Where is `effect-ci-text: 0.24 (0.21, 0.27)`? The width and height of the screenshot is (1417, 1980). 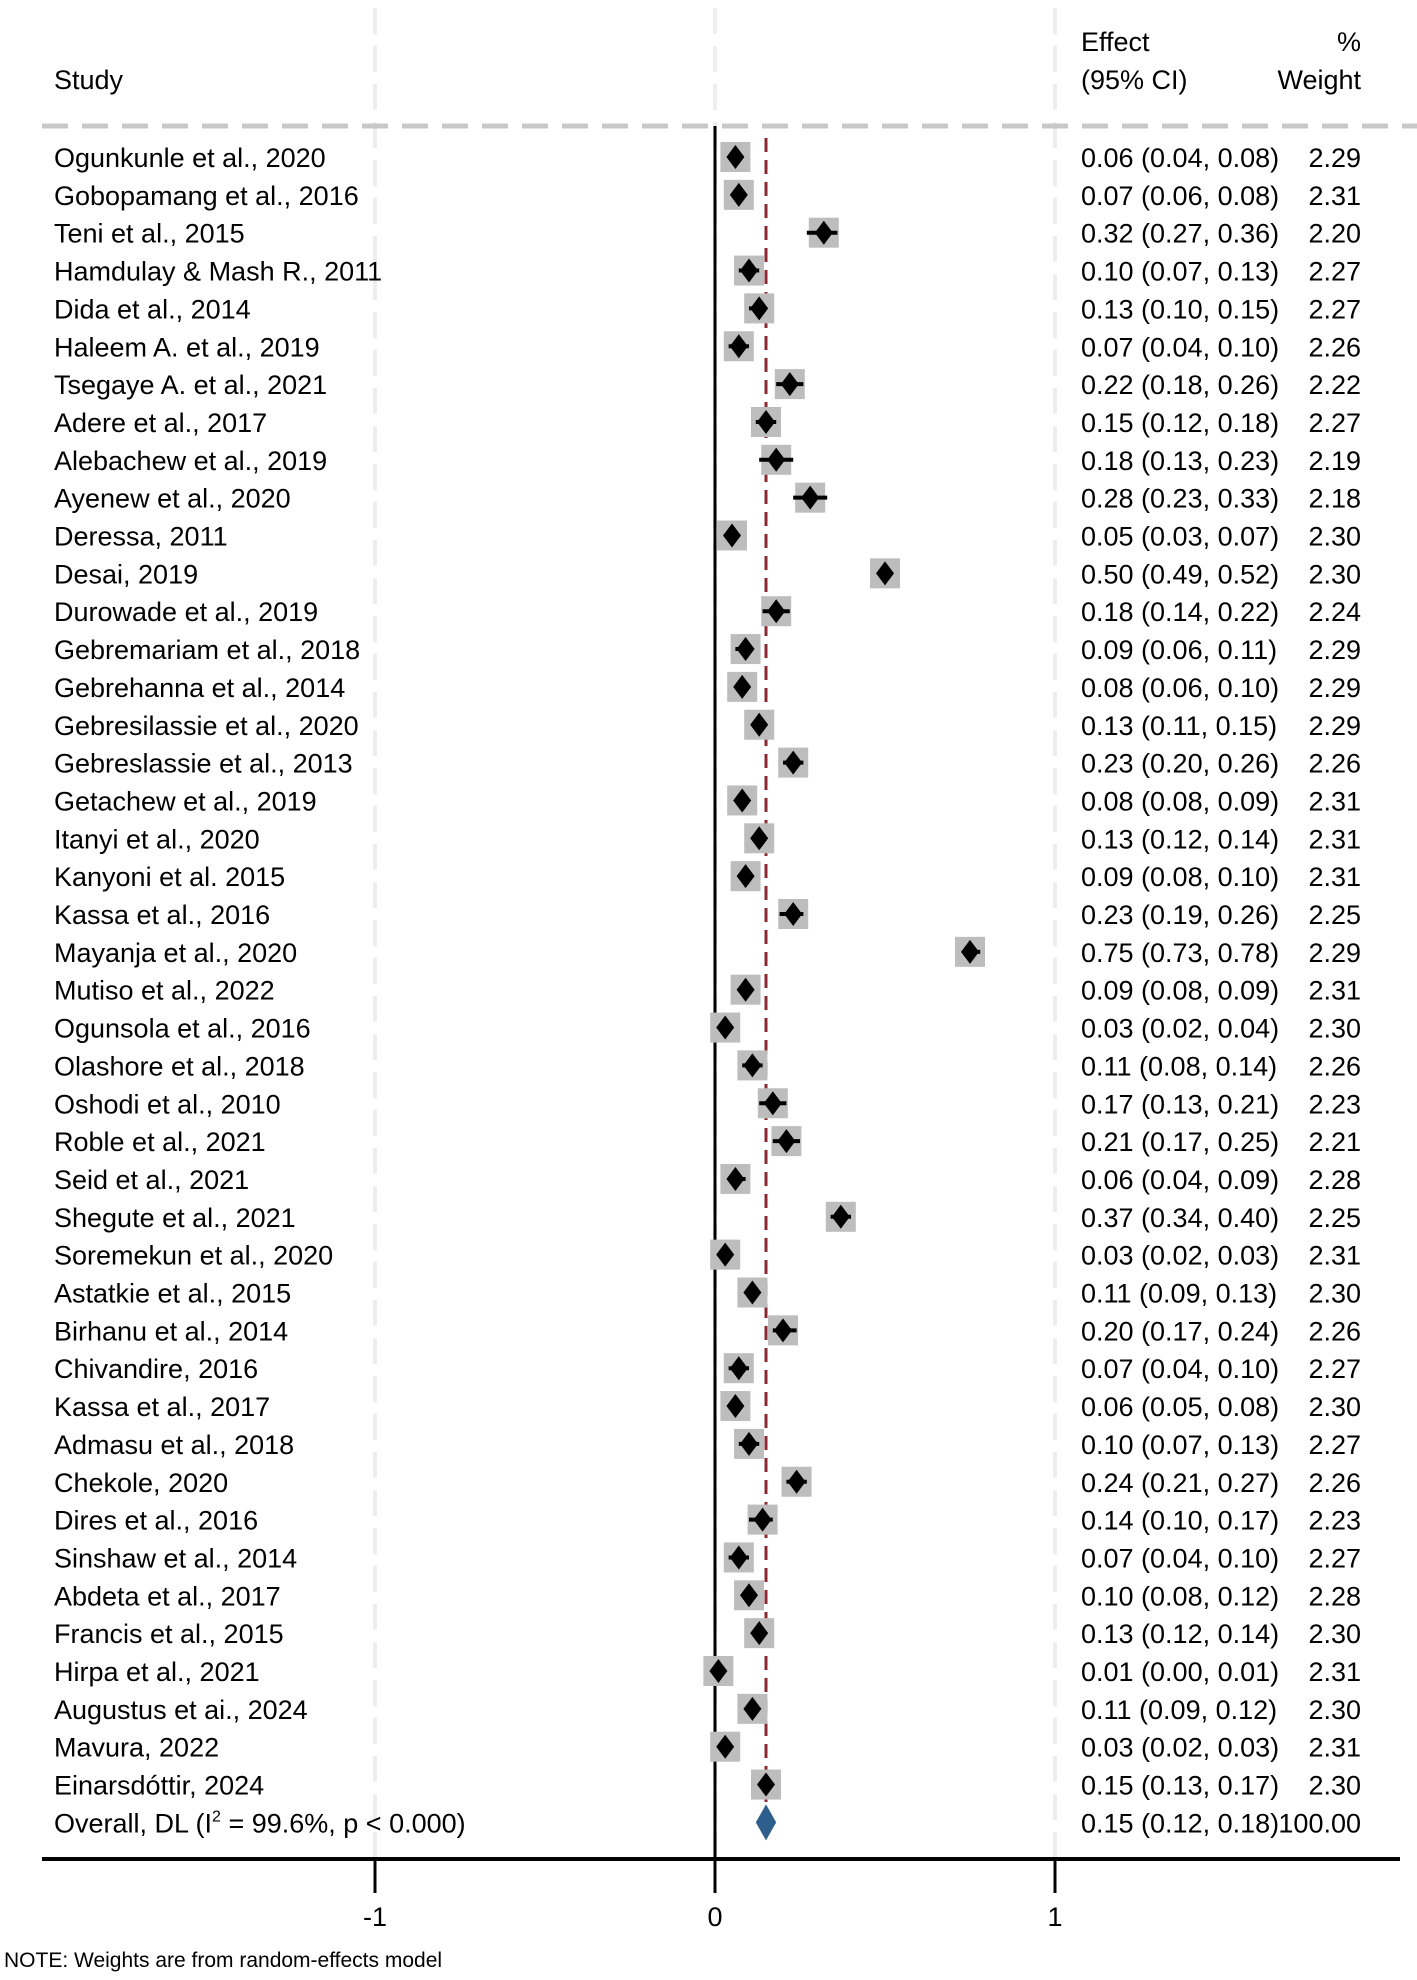 effect-ci-text: 0.24 (0.21, 0.27) is located at coordinates (1180, 1483).